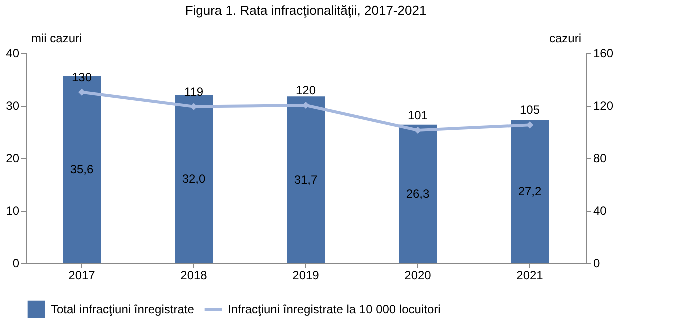  I want to click on y2-tick-label: 40, so click(601, 211).